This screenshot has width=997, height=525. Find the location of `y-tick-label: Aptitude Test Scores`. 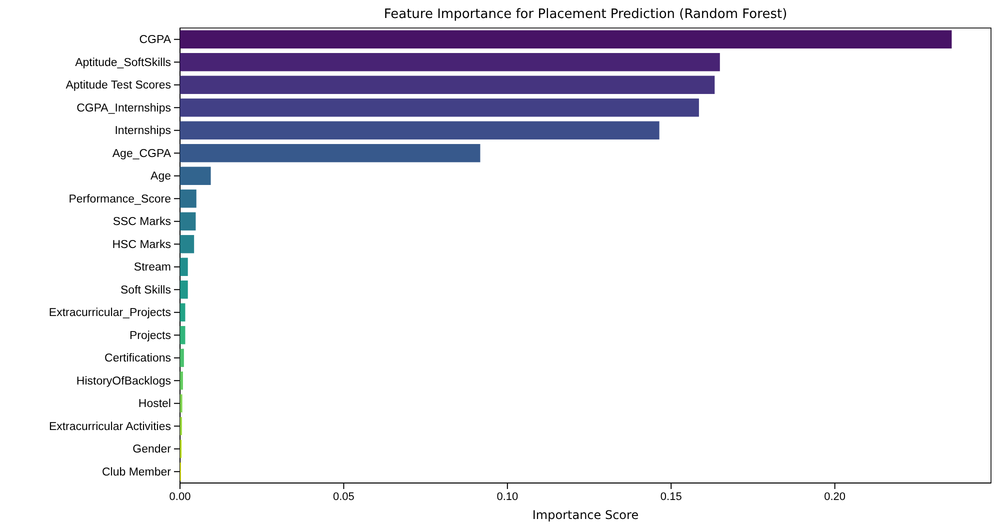

y-tick-label: Aptitude Test Scores is located at coordinates (119, 86).